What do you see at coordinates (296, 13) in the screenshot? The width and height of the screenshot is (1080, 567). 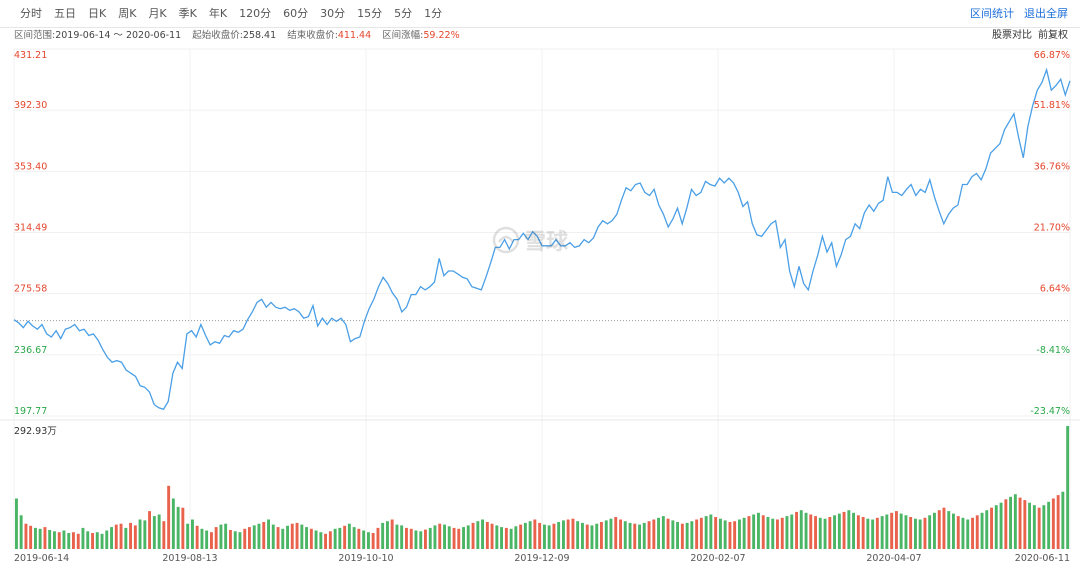 I see `period-tab-8: 60分` at bounding box center [296, 13].